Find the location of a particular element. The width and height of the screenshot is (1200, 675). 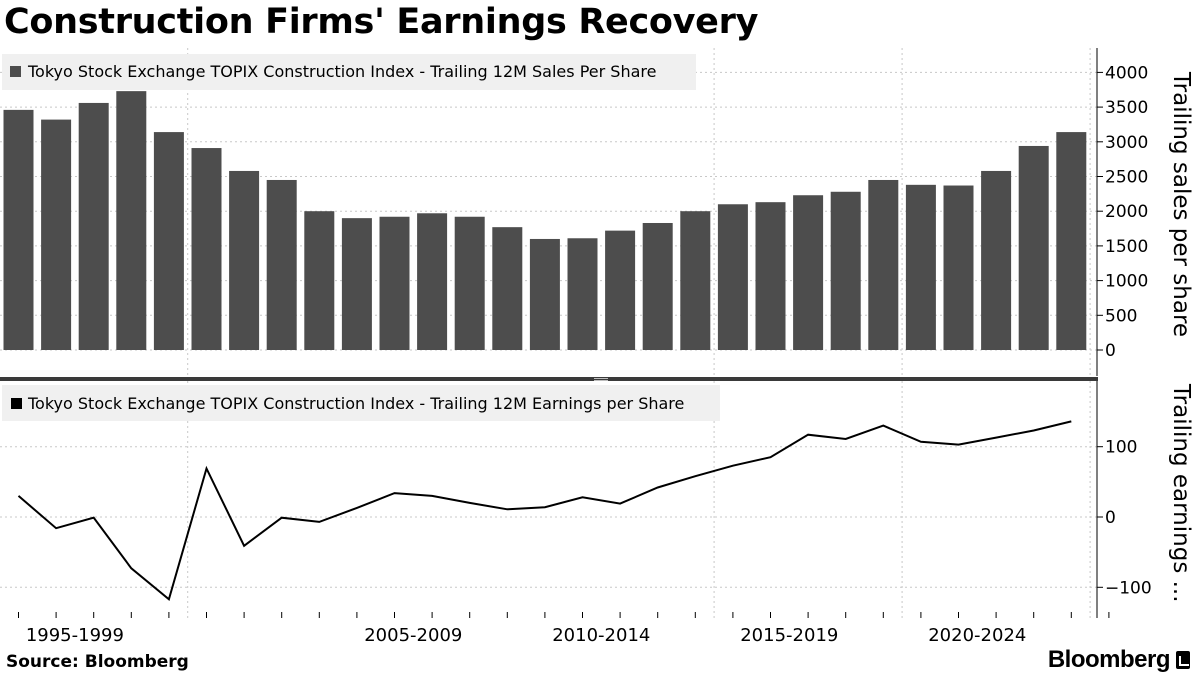

panel-divider is located at coordinates (549, 379).